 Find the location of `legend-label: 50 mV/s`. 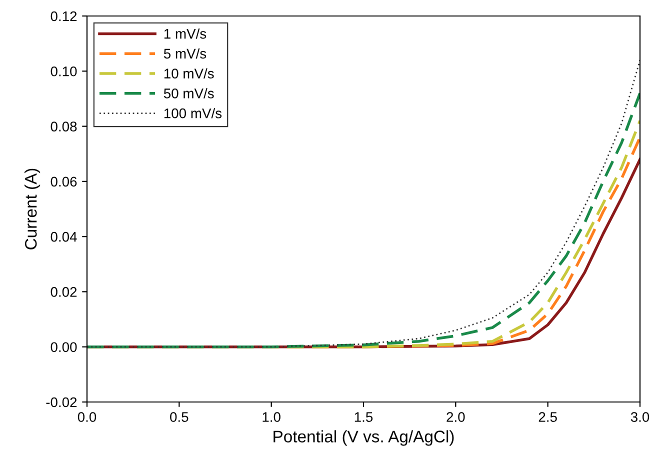

legend-label: 50 mV/s is located at coordinates (189, 93).